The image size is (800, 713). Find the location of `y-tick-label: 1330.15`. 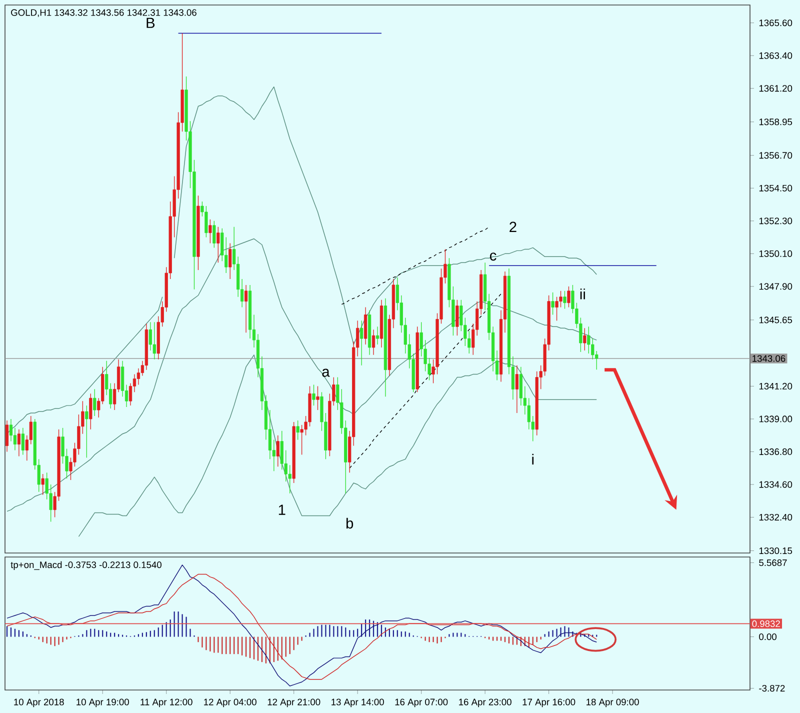

y-tick-label: 1330.15 is located at coordinates (775, 550).